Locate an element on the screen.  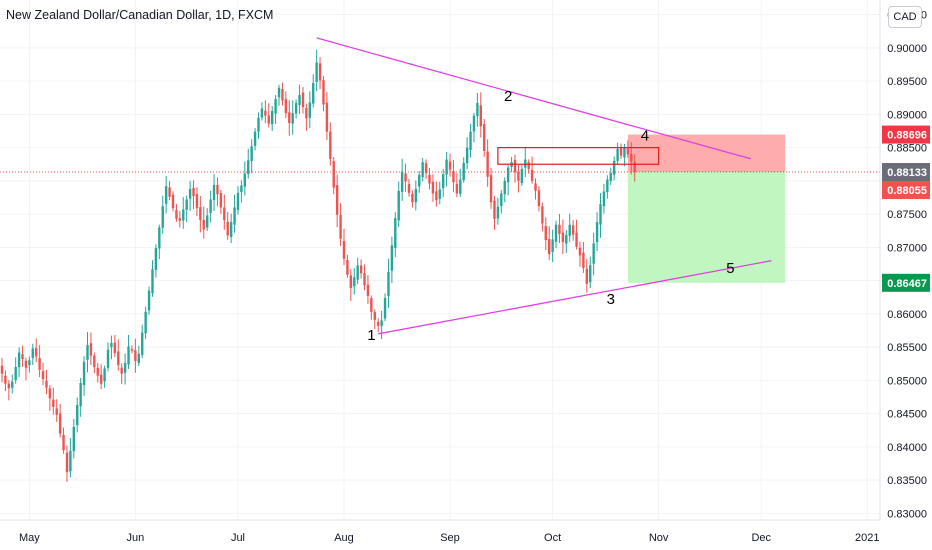
price-tick-label: 0.83500 is located at coordinates (907, 481).